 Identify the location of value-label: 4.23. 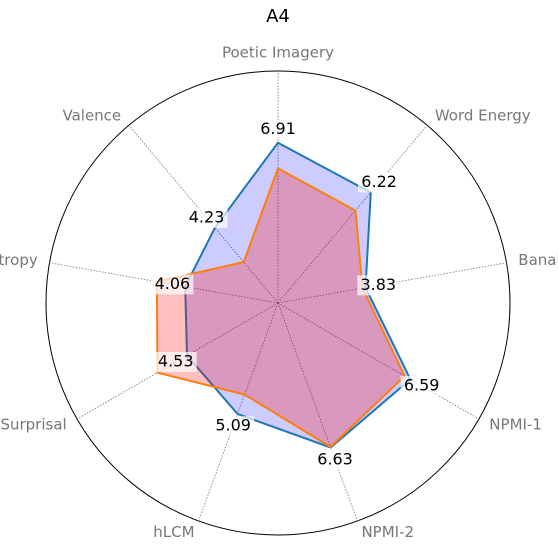
(207, 216).